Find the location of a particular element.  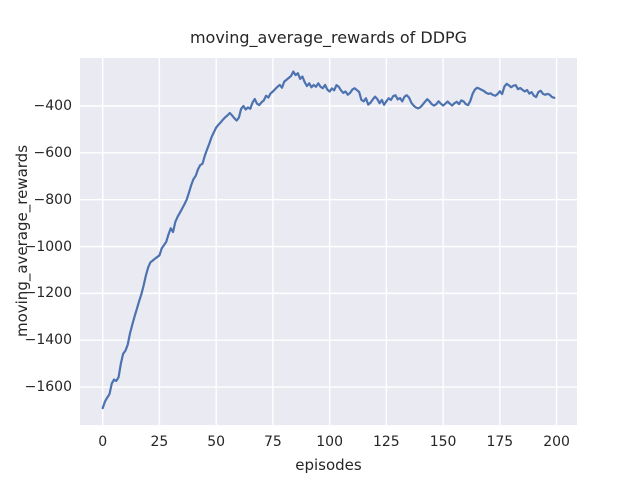

x-tick-label: 125 is located at coordinates (386, 442).